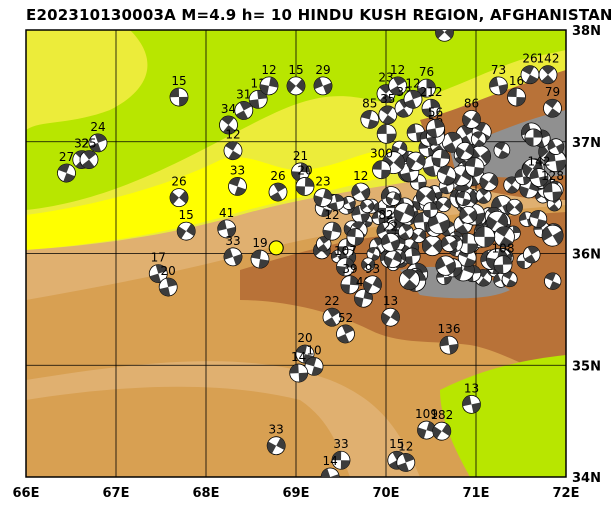  Describe the element at coordinates (81, 144) in the screenshot. I see `event-depth-label: 32` at that location.